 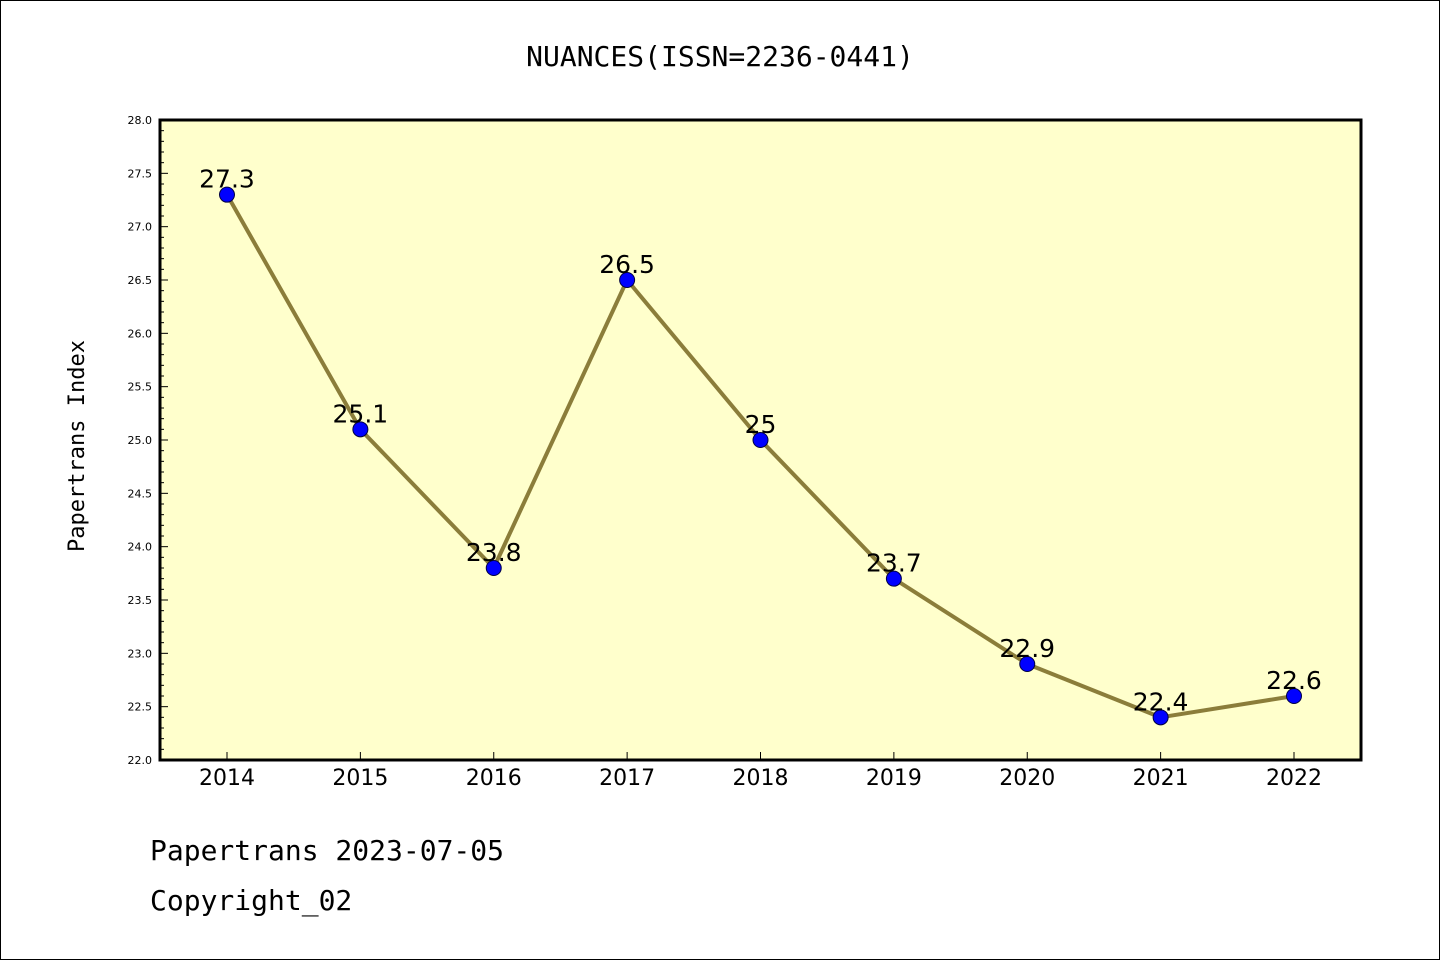 What do you see at coordinates (361, 413) in the screenshot?
I see `data-label: 25.1` at bounding box center [361, 413].